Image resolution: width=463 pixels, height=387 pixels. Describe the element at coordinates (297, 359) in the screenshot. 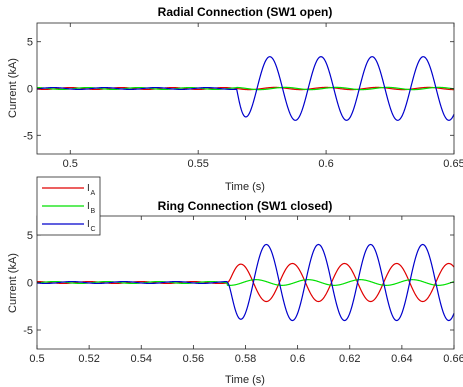

I see `ring-x-tick-label: 0.6` at that location.